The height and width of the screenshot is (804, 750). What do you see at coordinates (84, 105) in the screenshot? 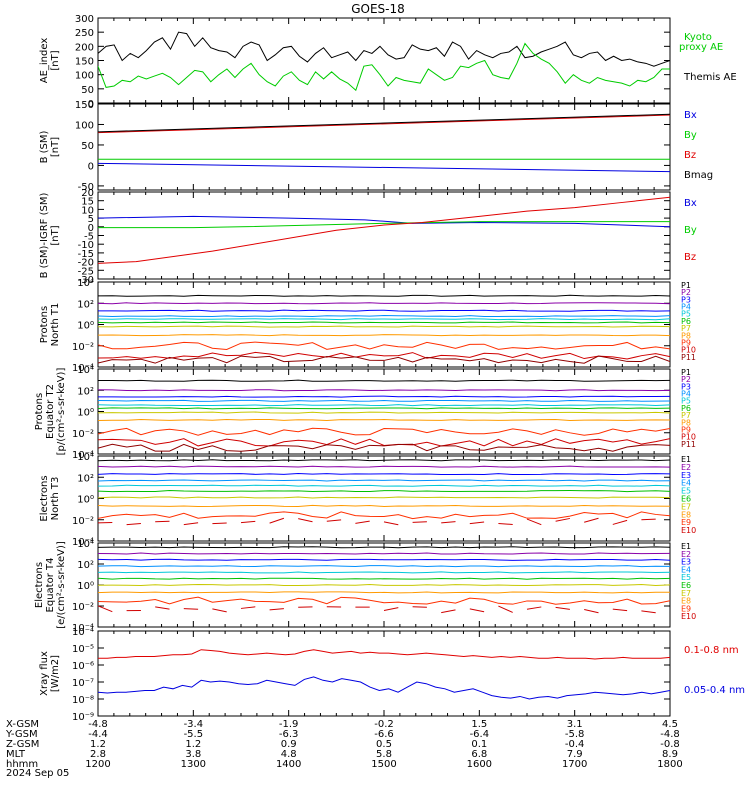
I see `y-tick-label: 150` at bounding box center [84, 105].